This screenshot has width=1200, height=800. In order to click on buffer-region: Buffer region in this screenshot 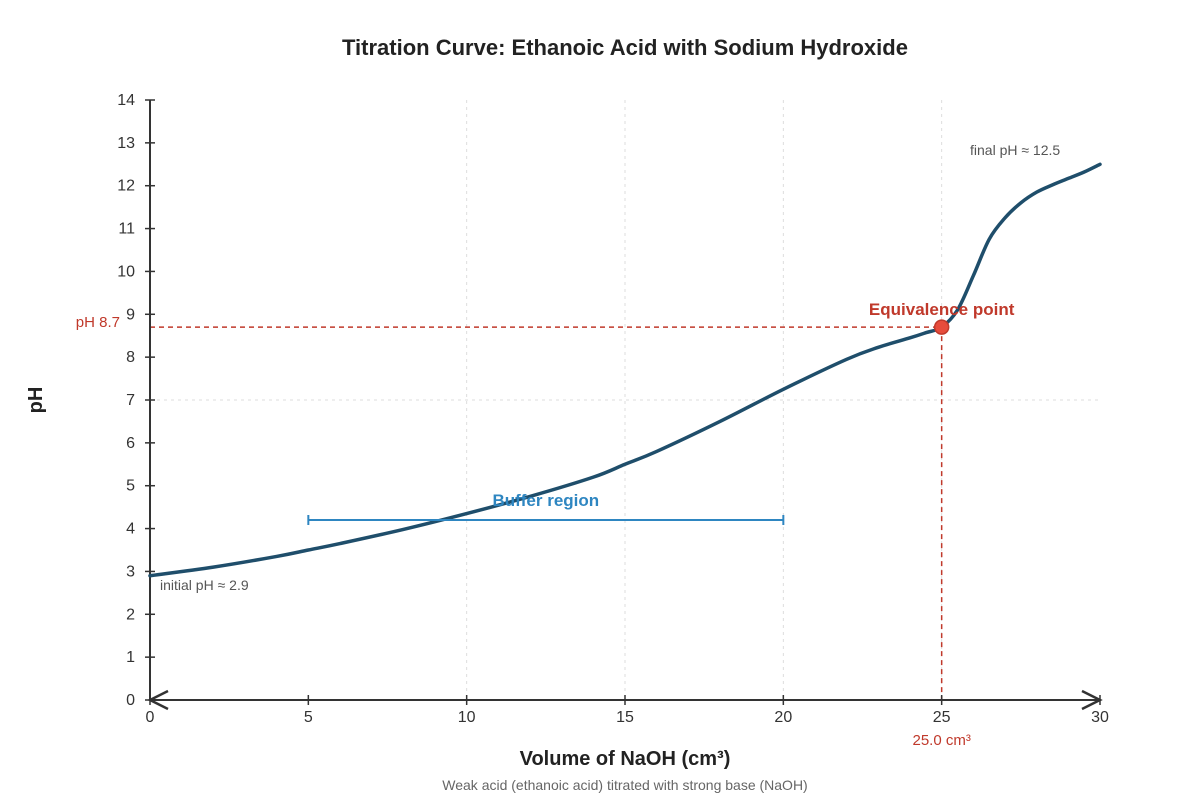, I will do `click(546, 508)`.